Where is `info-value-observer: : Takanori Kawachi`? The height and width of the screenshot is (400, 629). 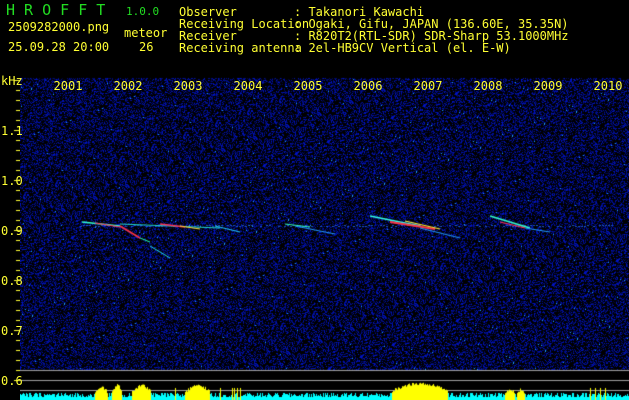
info-value-observer: : Takanori Kawachi is located at coordinates (359, 12).